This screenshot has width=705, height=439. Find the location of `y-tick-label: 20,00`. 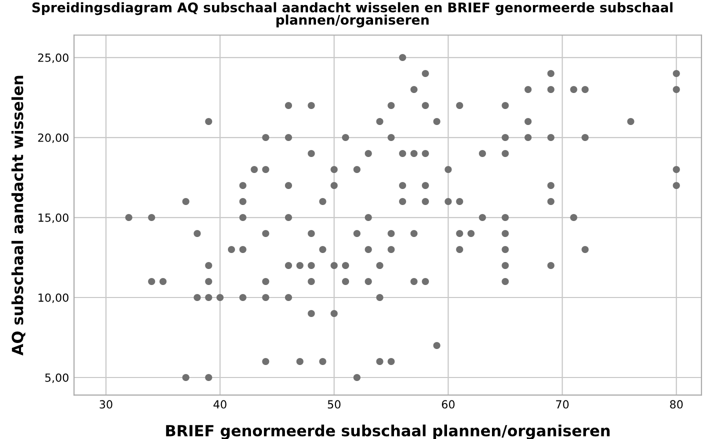

y-tick-label: 20,00 is located at coordinates (53, 138).